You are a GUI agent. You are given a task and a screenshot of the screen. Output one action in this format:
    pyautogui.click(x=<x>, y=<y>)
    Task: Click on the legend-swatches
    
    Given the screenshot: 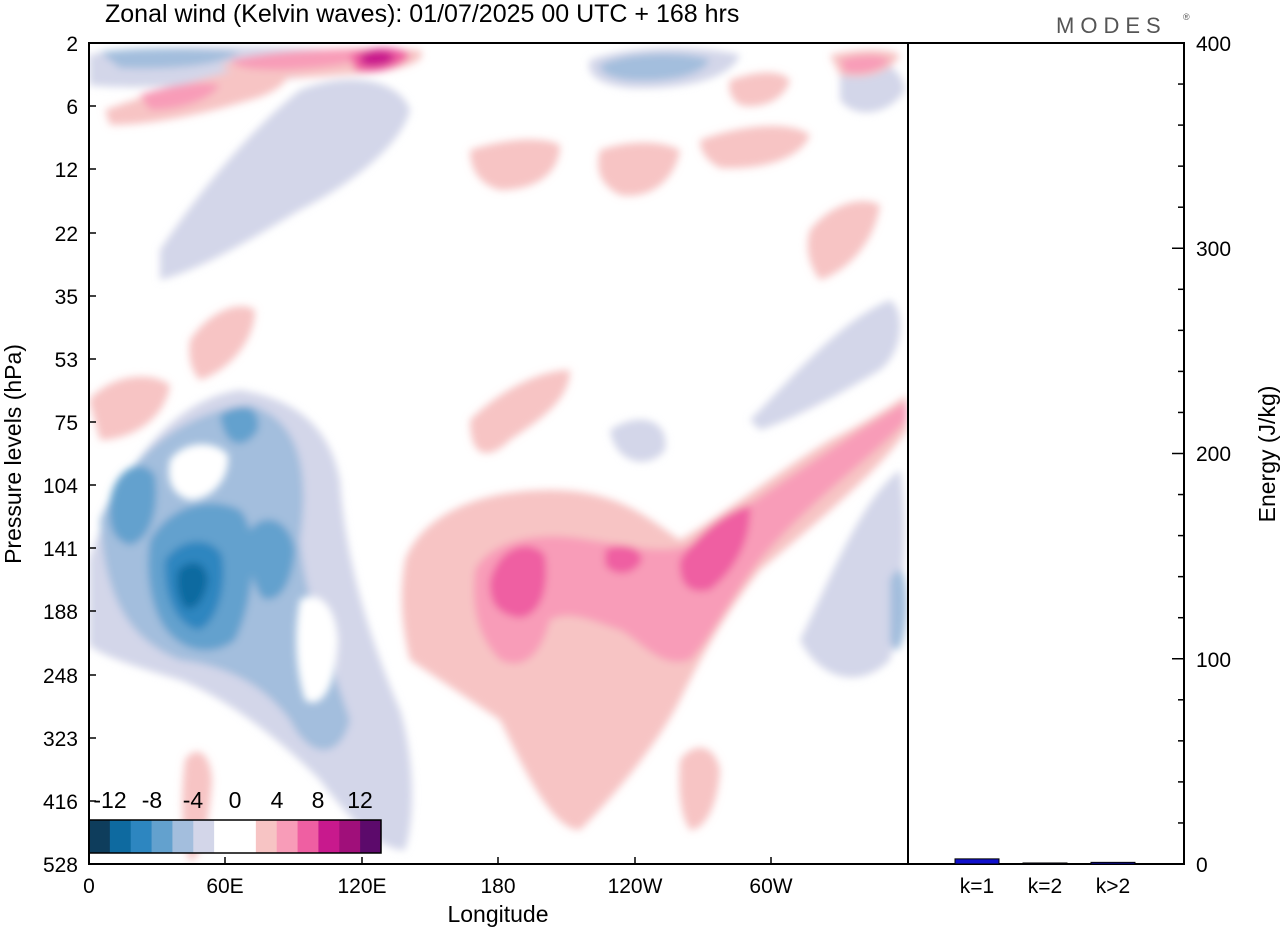 What is the action you would take?
    pyautogui.click(x=235, y=836)
    